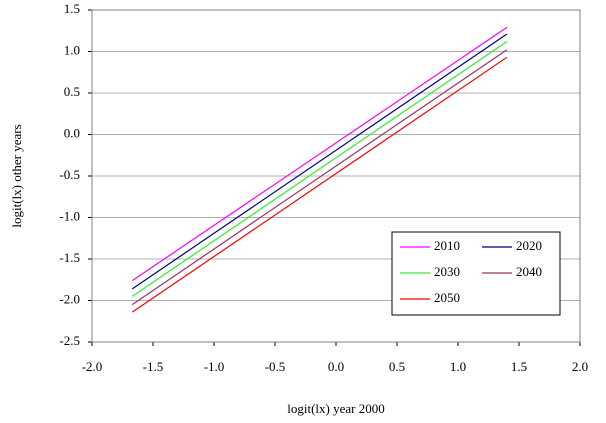  Describe the element at coordinates (275, 366) in the screenshot. I see `x-tick-label: -0.5` at that location.